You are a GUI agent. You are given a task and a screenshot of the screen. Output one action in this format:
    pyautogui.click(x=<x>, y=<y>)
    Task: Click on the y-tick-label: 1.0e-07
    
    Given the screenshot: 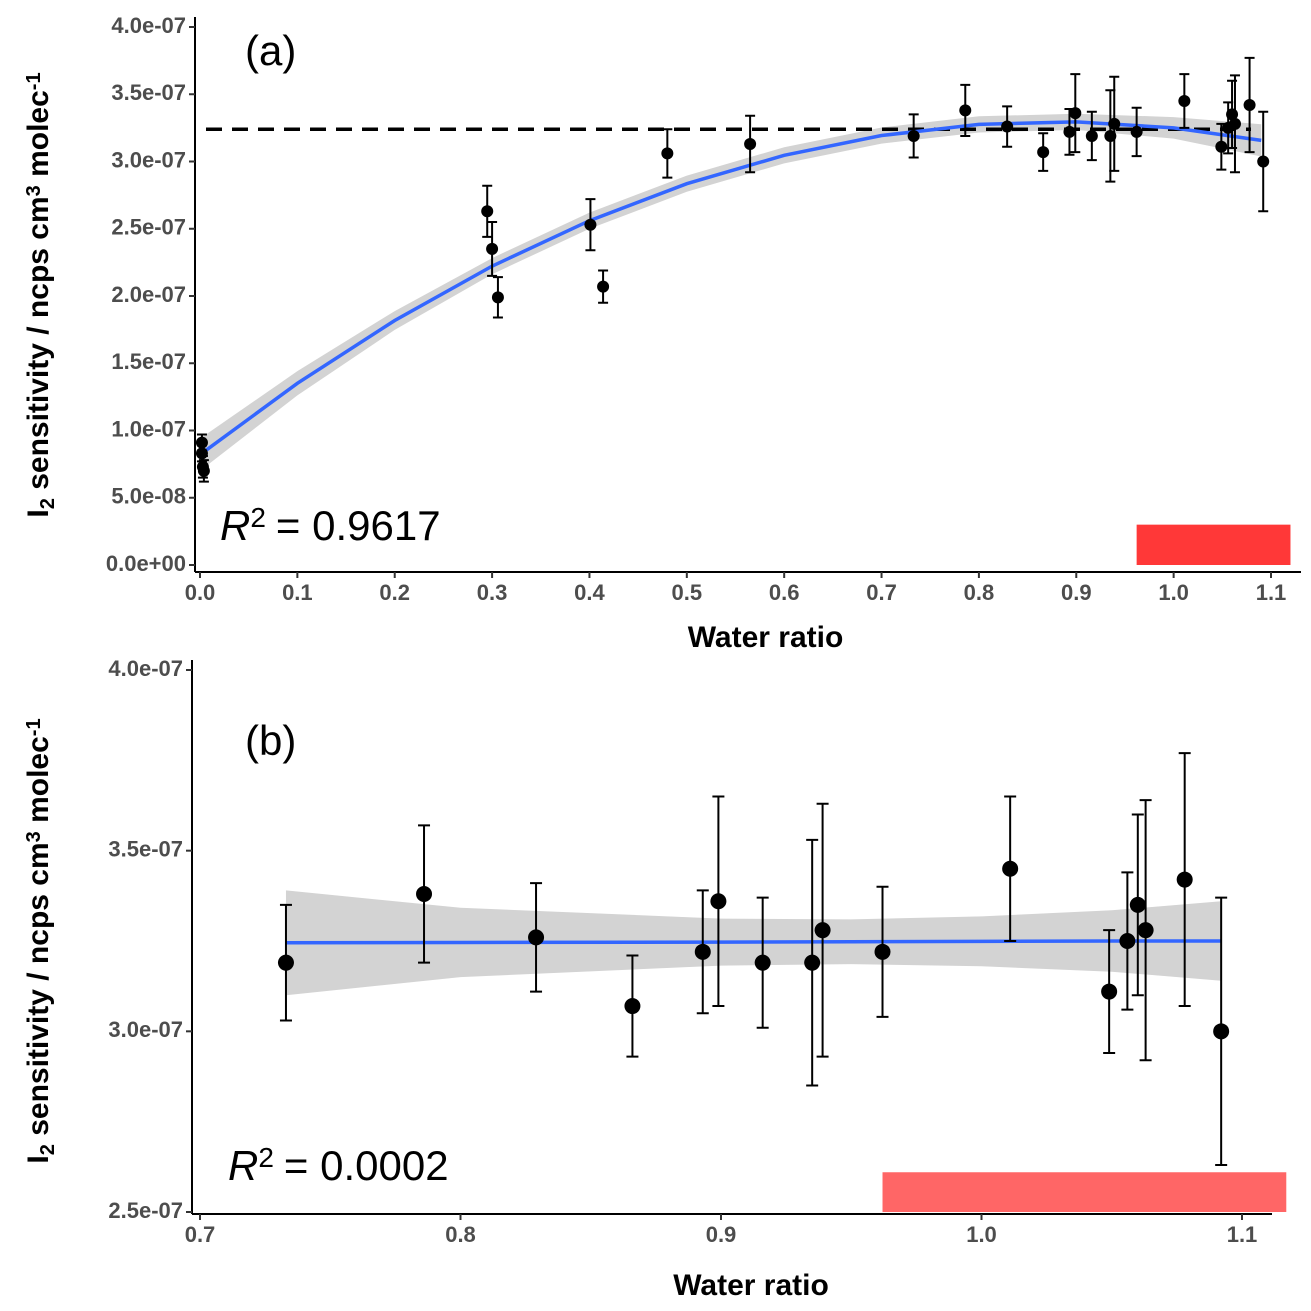 What is the action you would take?
    pyautogui.click(x=148, y=428)
    